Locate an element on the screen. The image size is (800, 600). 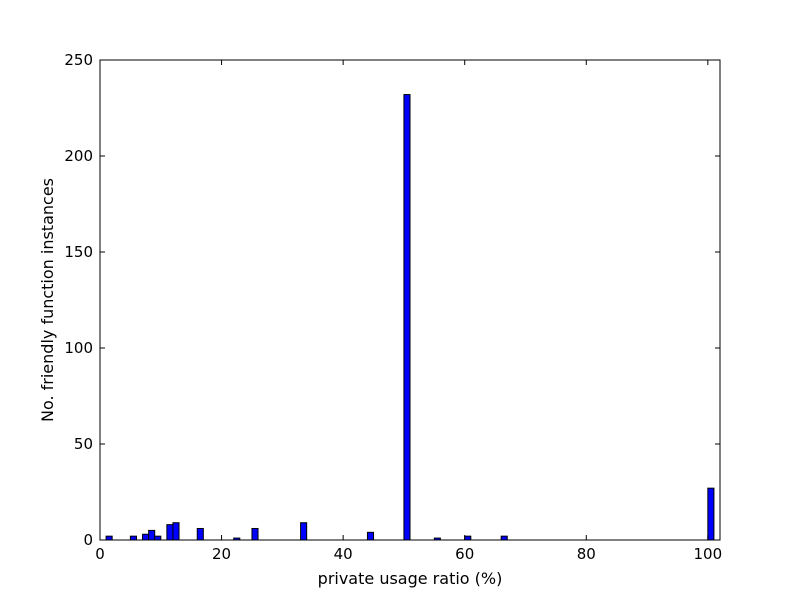
x-tick-label-100: 100 is located at coordinates (708, 554).